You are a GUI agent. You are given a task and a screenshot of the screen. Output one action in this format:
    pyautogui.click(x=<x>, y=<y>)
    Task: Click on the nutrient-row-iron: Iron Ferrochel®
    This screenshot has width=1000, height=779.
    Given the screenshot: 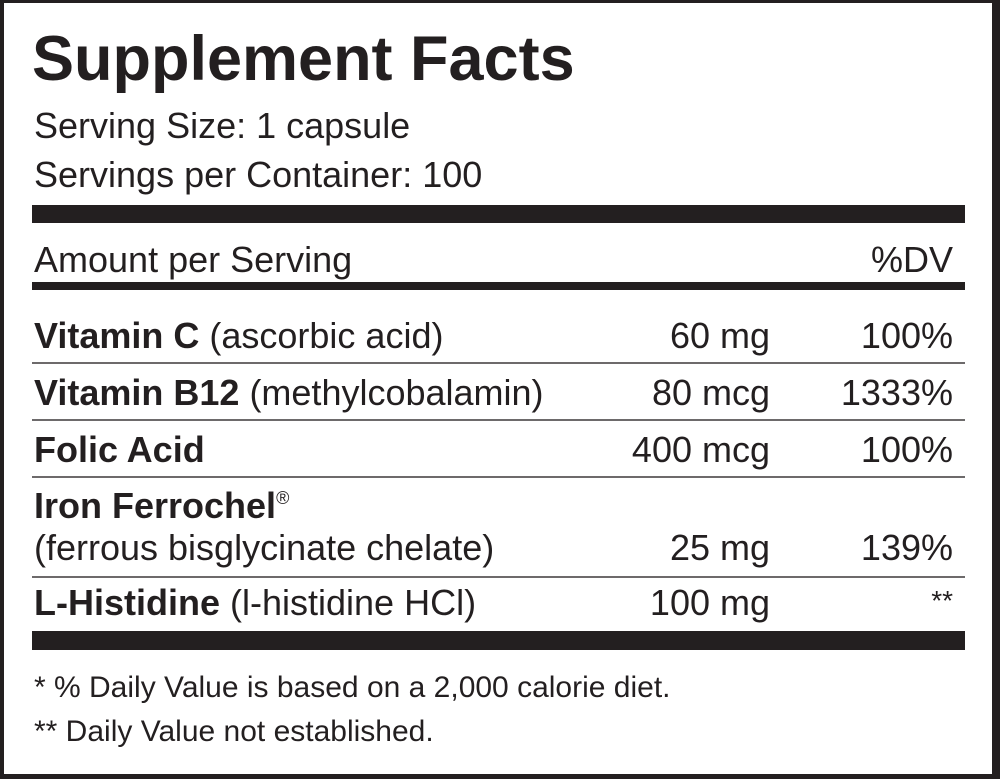 What is the action you would take?
    pyautogui.click(x=161, y=506)
    